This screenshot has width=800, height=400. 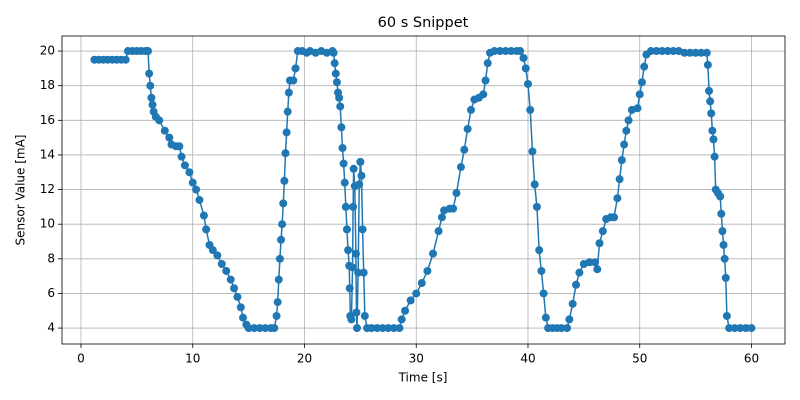 What do you see at coordinates (81, 359) in the screenshot?
I see `x-tick-label: 0` at bounding box center [81, 359].